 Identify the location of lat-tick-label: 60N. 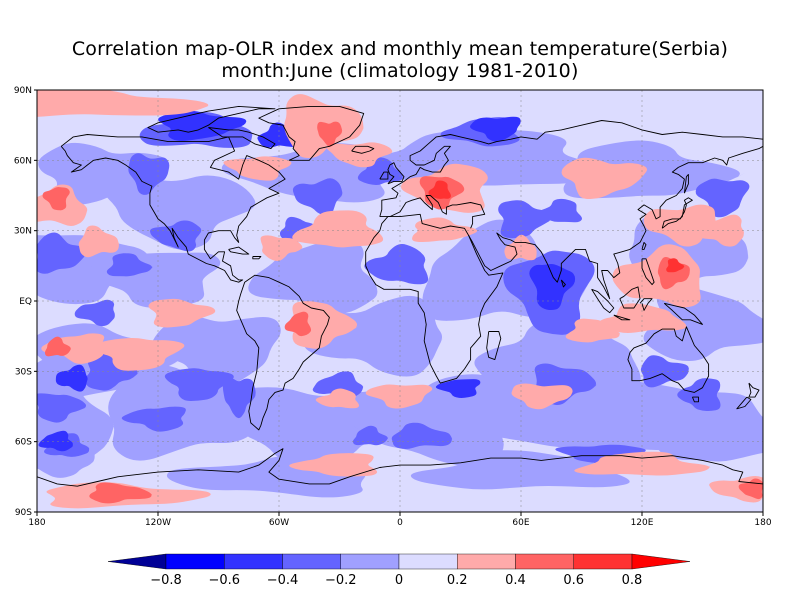
(23, 161).